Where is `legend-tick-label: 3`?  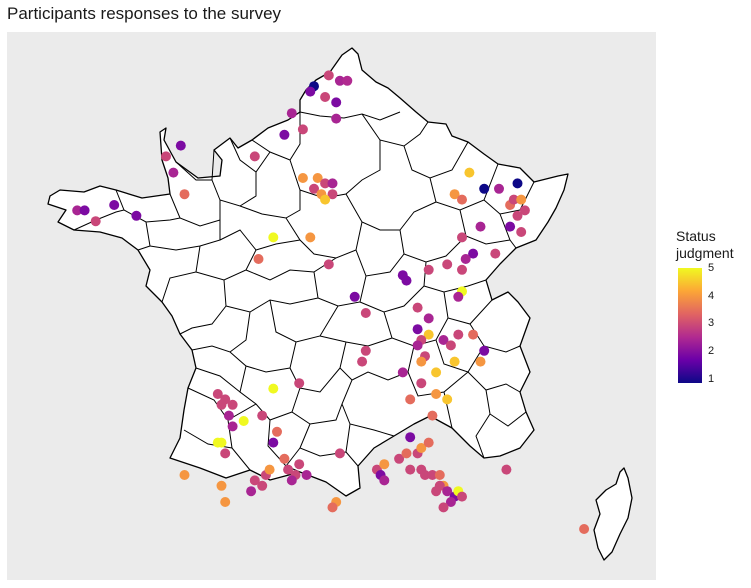 legend-tick-label: 3 is located at coordinates (711, 323).